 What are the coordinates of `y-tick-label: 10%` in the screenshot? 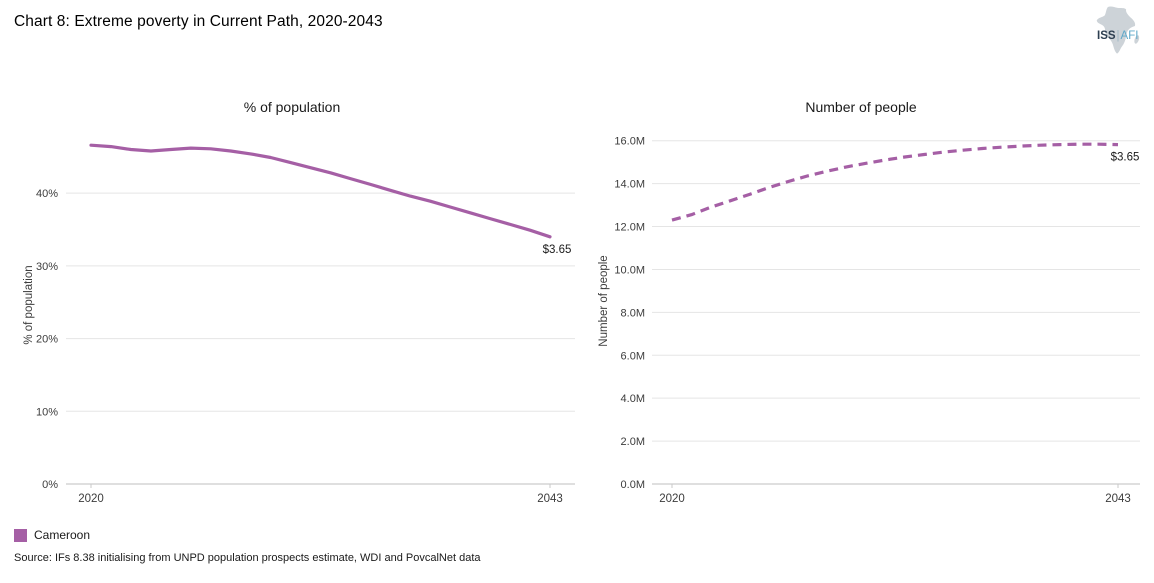 It's located at (47, 412).